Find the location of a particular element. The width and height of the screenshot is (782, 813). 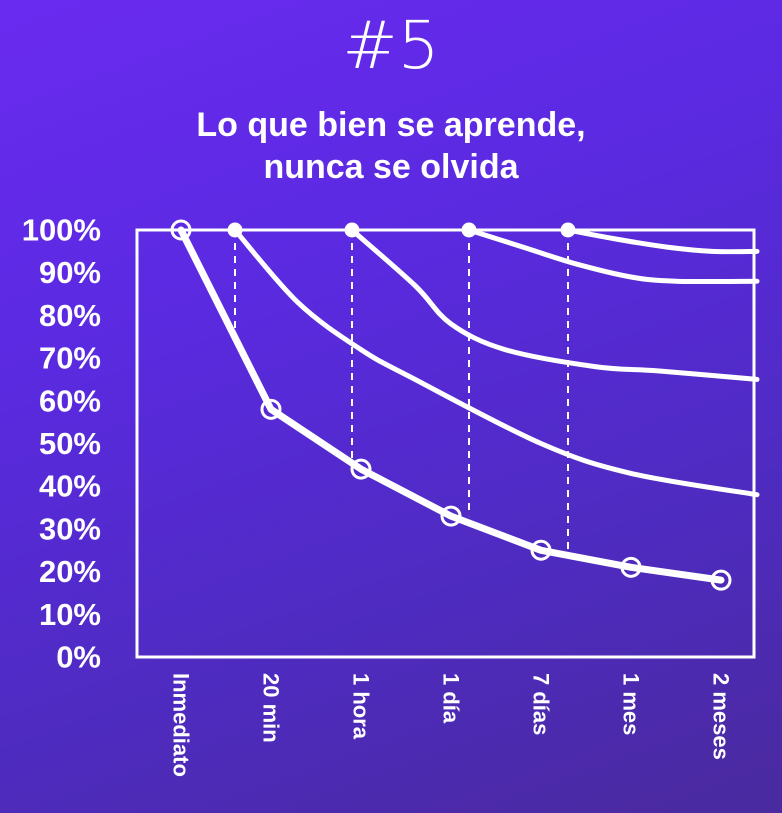

y-axis-ticks: 100% 90% 80% 70% 60% 50% 40% 30% 20% 10% 0% is located at coordinates (61, 444).